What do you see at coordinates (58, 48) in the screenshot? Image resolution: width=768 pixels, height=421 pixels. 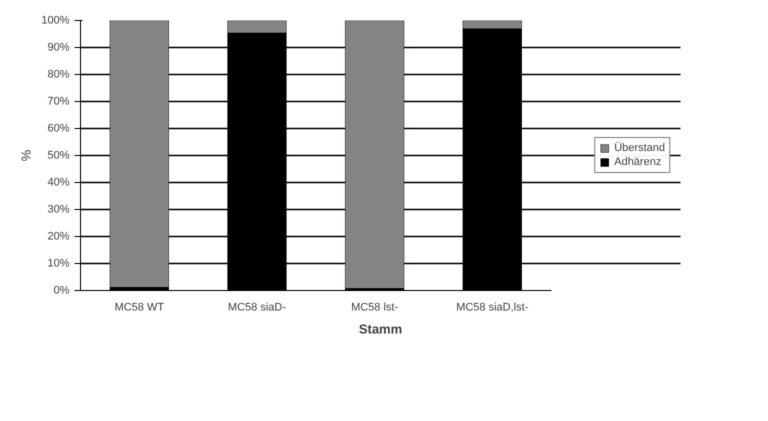 I see `y-tick-label: 90%` at bounding box center [58, 48].